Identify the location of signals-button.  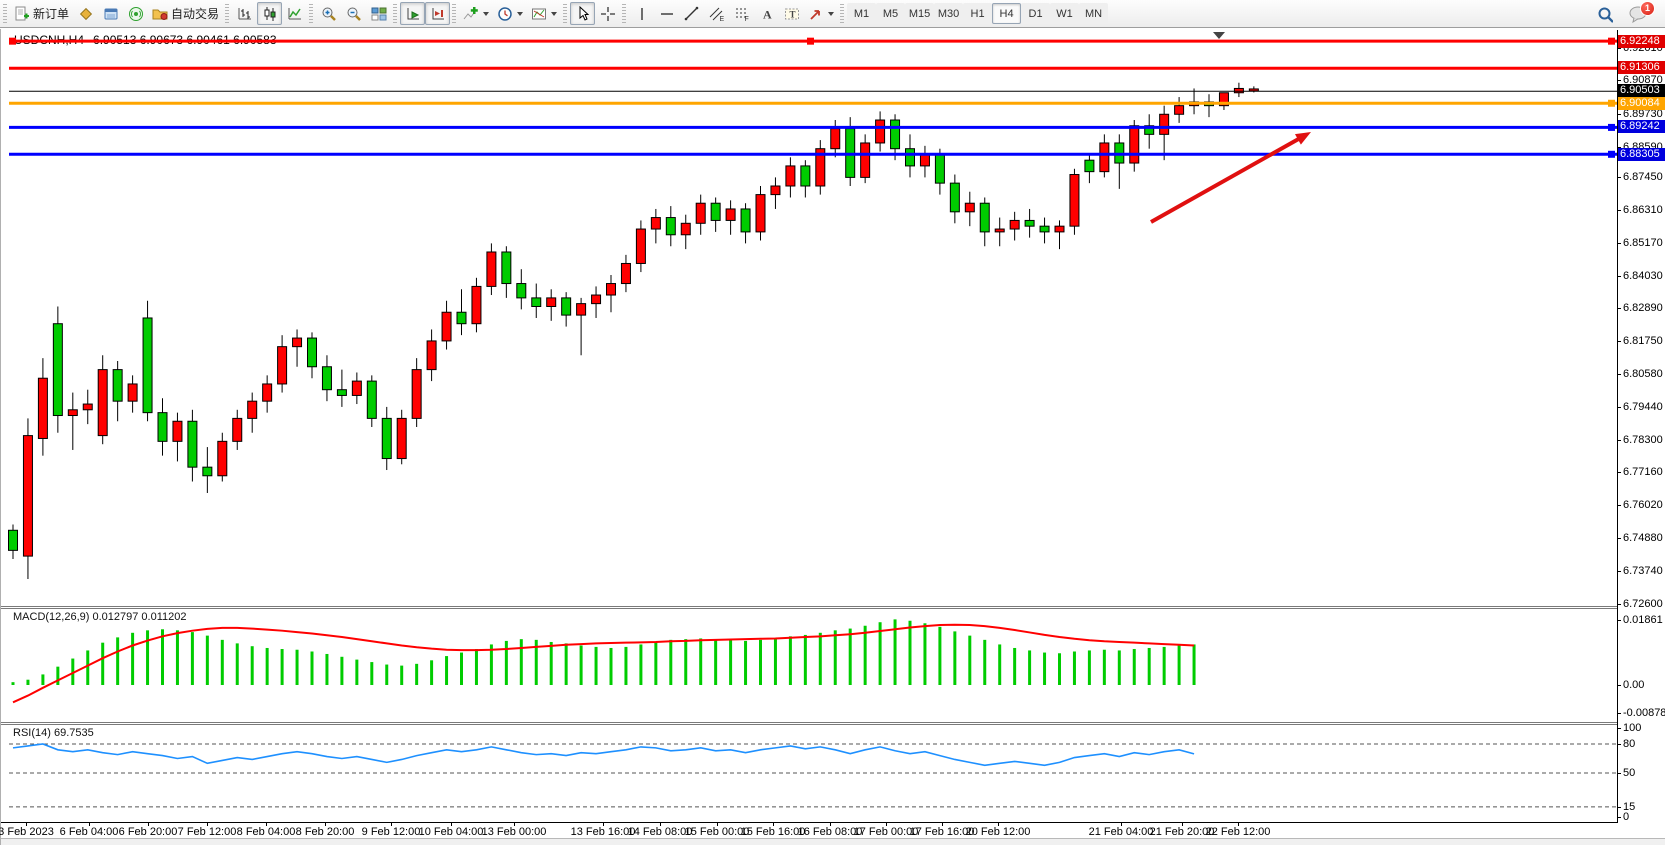
(135, 13).